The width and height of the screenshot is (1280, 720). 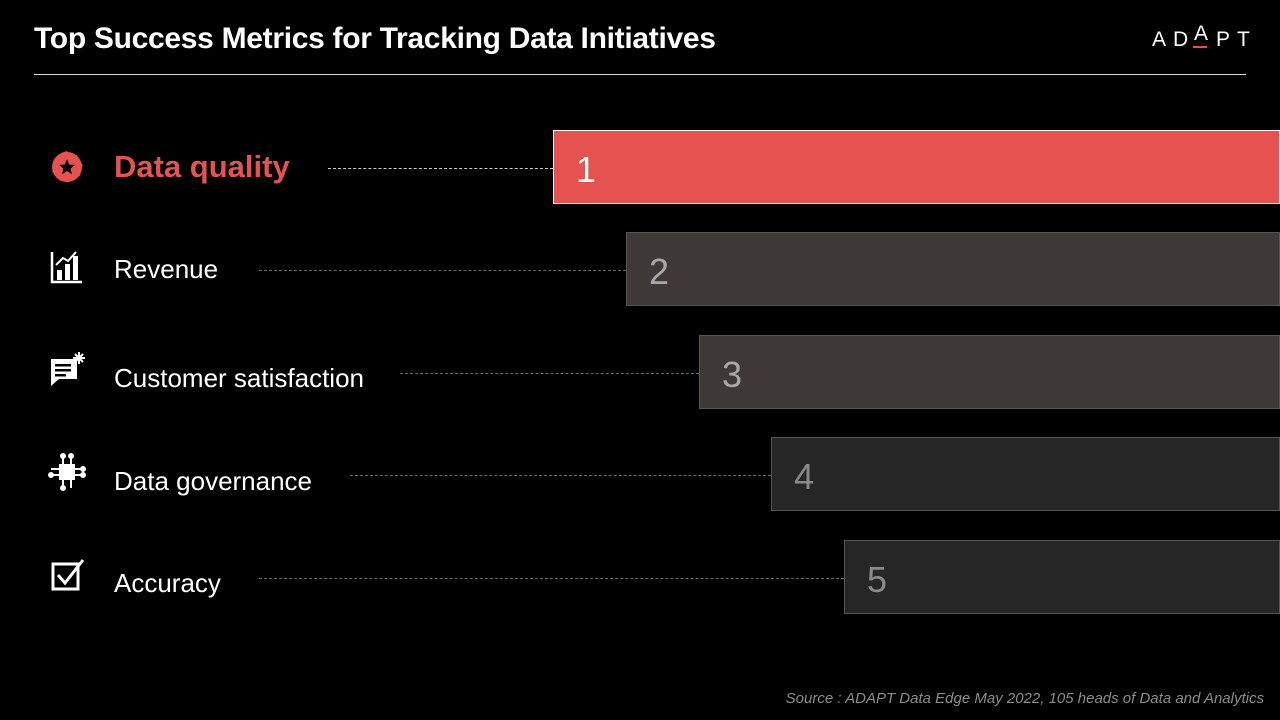 What do you see at coordinates (804, 476) in the screenshot?
I see `rank-label-4: 4` at bounding box center [804, 476].